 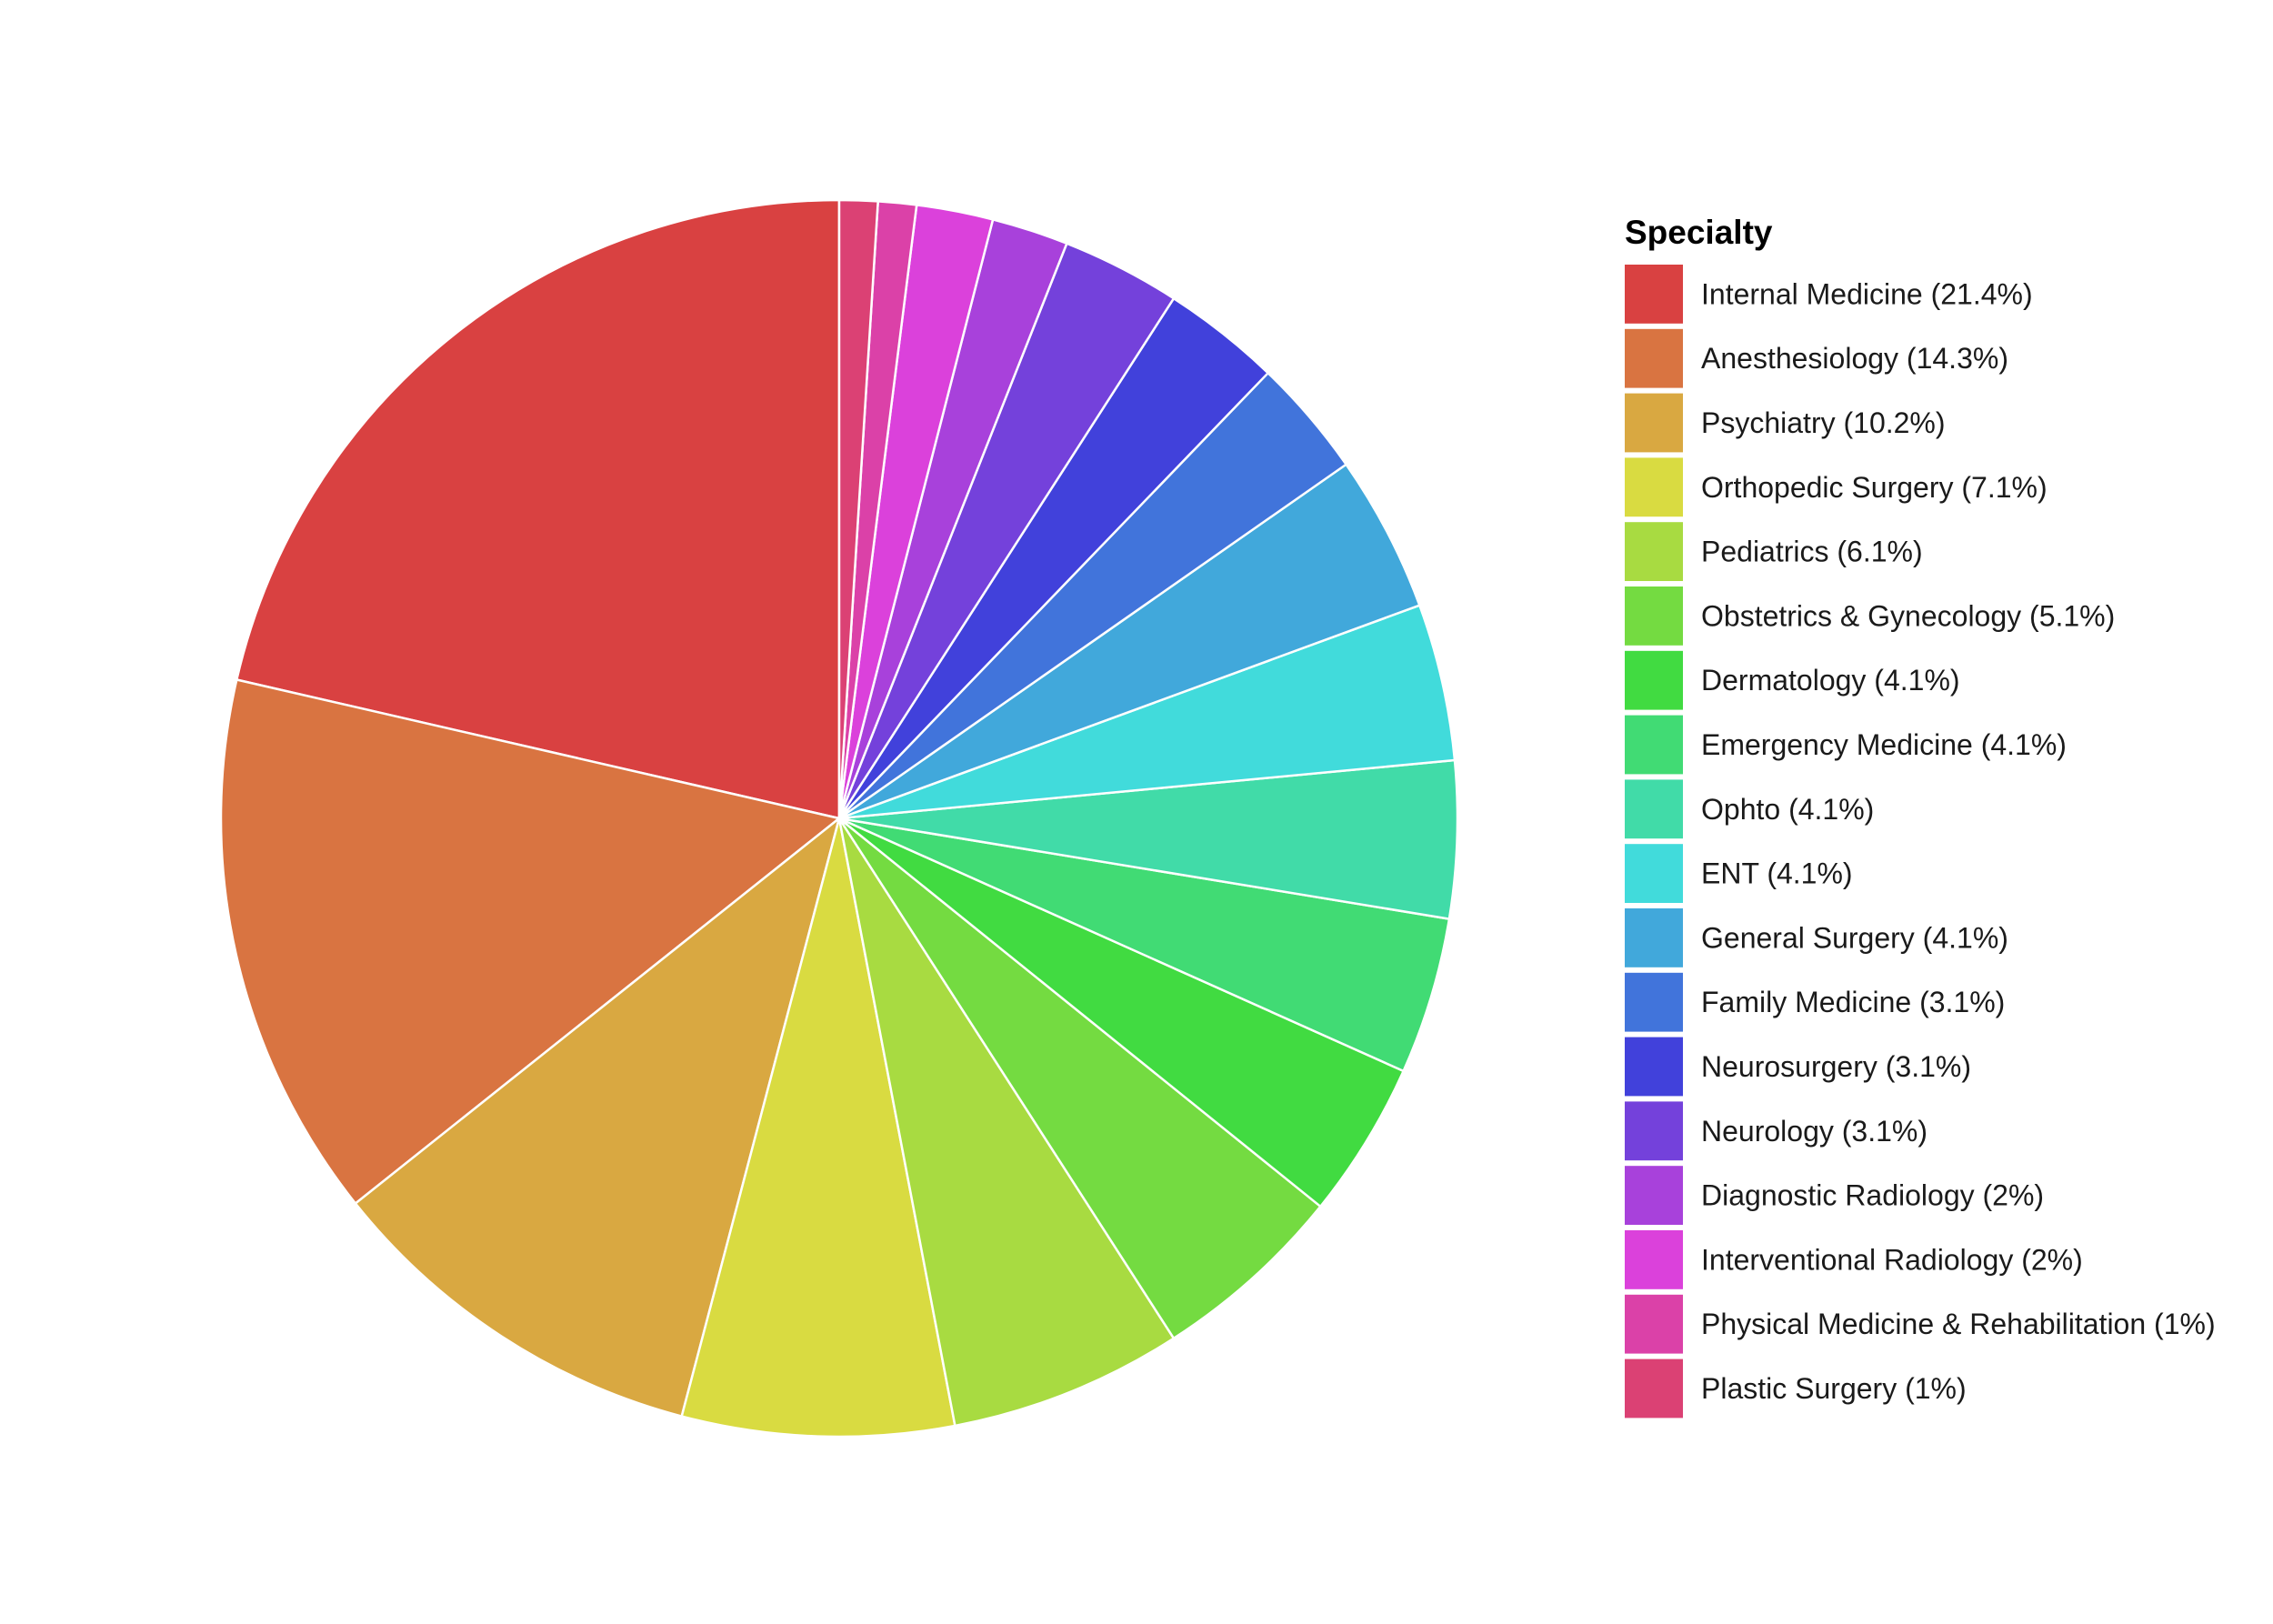 I want to click on legend-label-family-medicine: Family Medicine (3.1%), so click(x=1853, y=1002).